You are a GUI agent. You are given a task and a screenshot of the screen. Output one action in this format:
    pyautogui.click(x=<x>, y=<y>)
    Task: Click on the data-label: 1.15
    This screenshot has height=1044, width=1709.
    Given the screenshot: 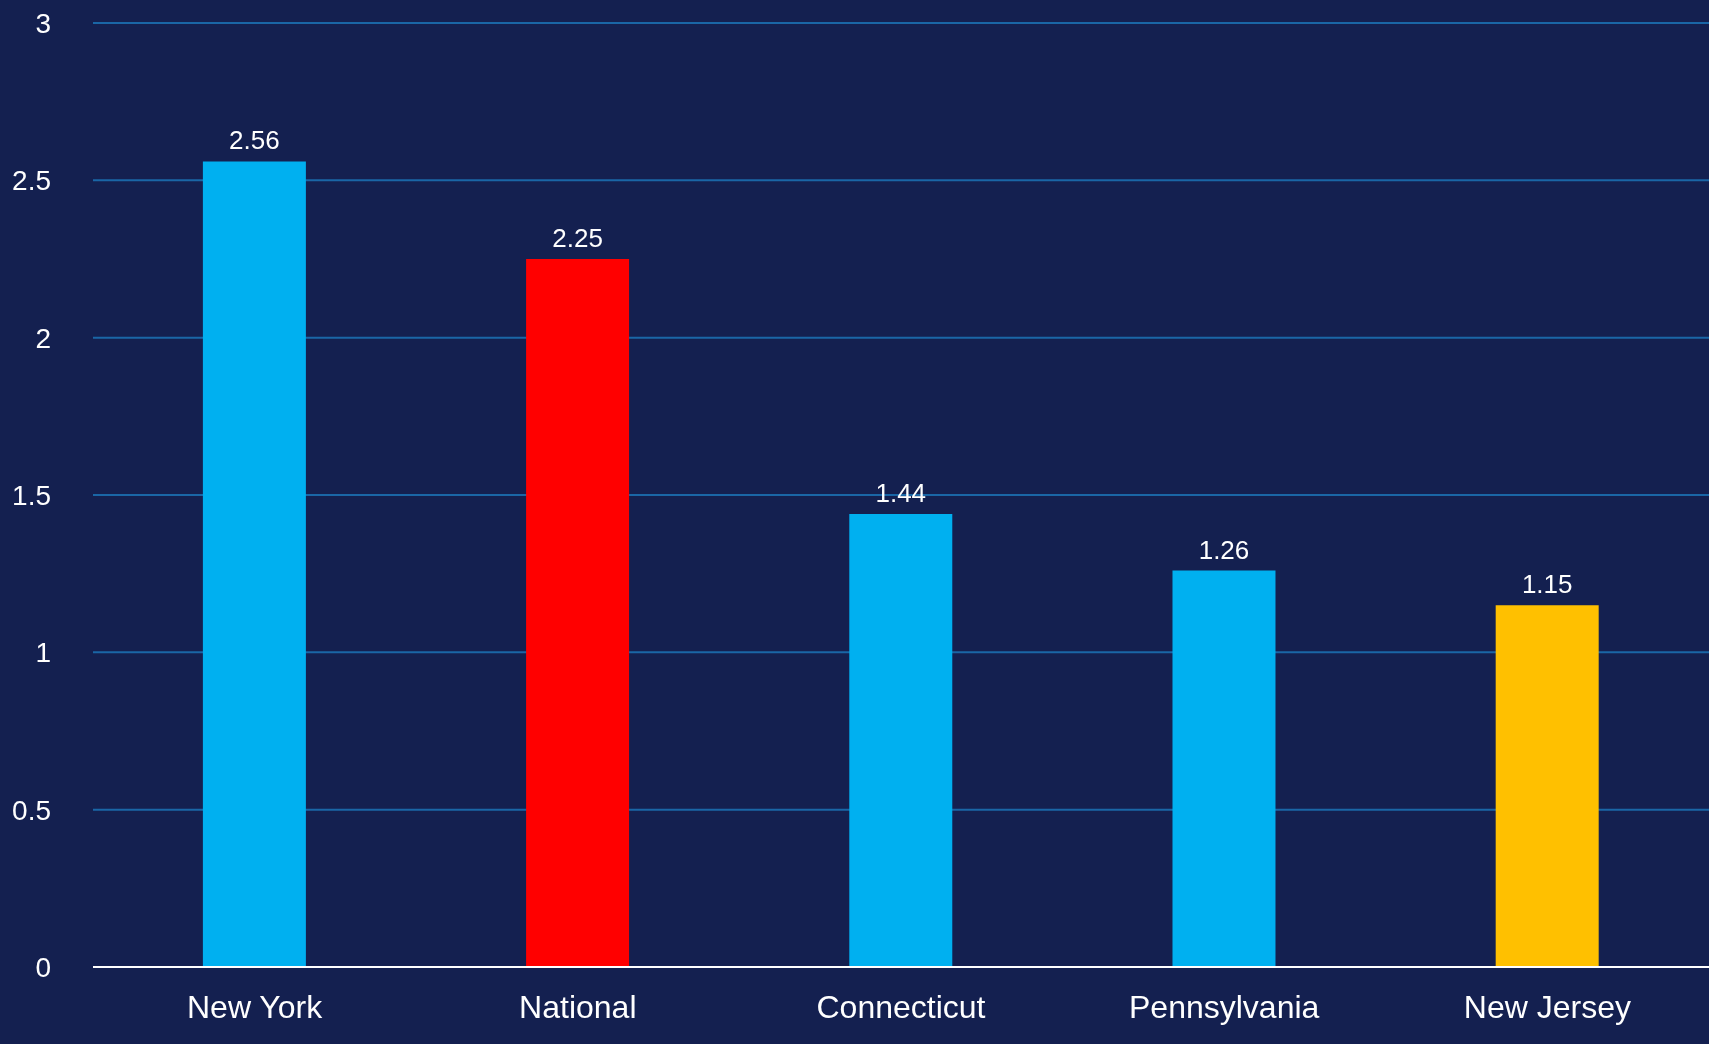 What is the action you would take?
    pyautogui.click(x=1547, y=584)
    